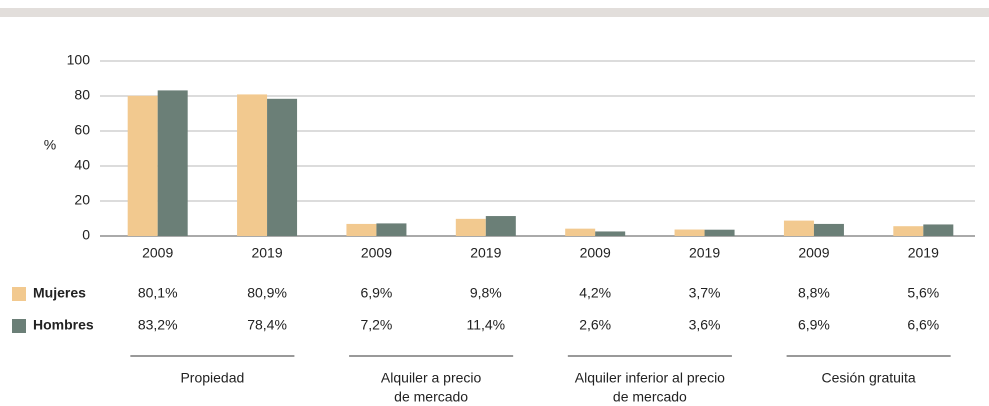 Image resolution: width=989 pixels, height=406 pixels. What do you see at coordinates (923, 293) in the screenshot?
I see `value-label: 5,6%` at bounding box center [923, 293].